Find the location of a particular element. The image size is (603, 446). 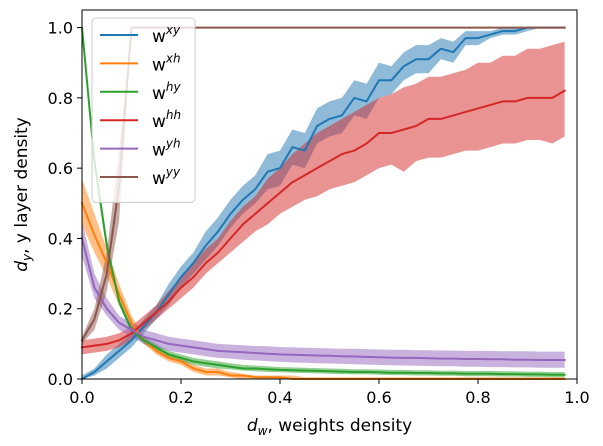

y-axis-label: dy, y layer density is located at coordinates (23, 194).